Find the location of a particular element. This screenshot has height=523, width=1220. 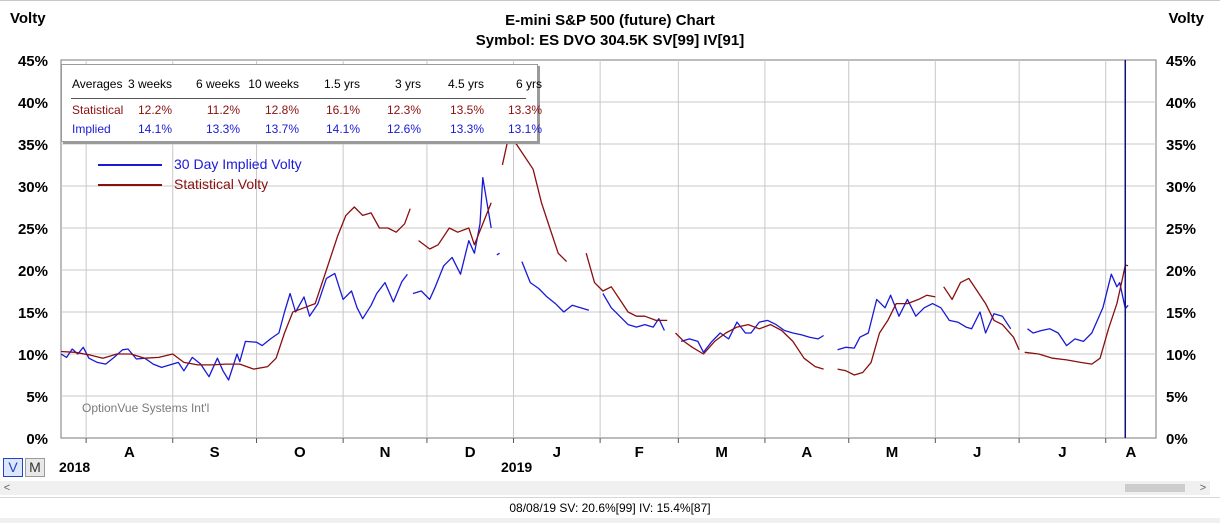

chart-title: E-mini S&P 500 (future) Chart is located at coordinates (610, 20).